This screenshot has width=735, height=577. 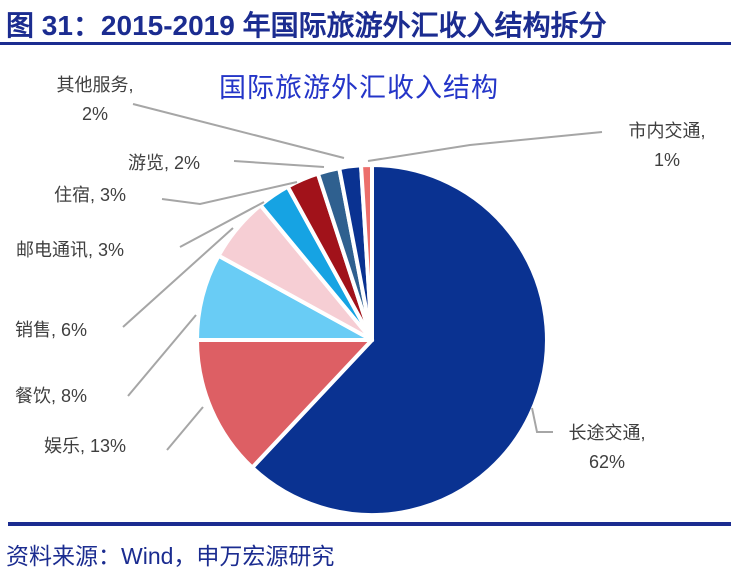 What do you see at coordinates (90, 195) in the screenshot?
I see `slice-label-accommodation: 住宿, 3%` at bounding box center [90, 195].